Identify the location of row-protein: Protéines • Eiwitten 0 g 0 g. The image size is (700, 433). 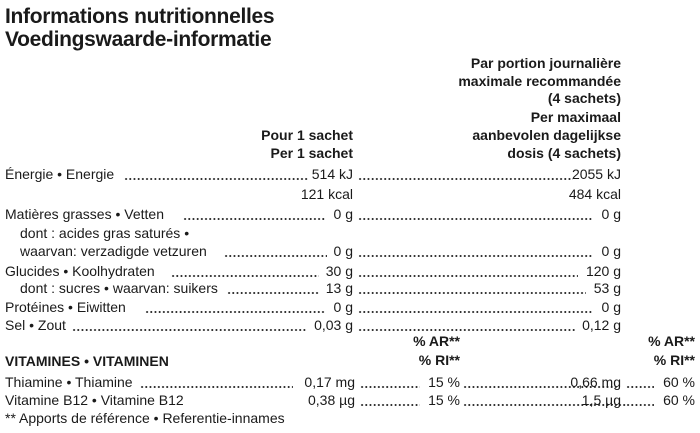
(350, 307).